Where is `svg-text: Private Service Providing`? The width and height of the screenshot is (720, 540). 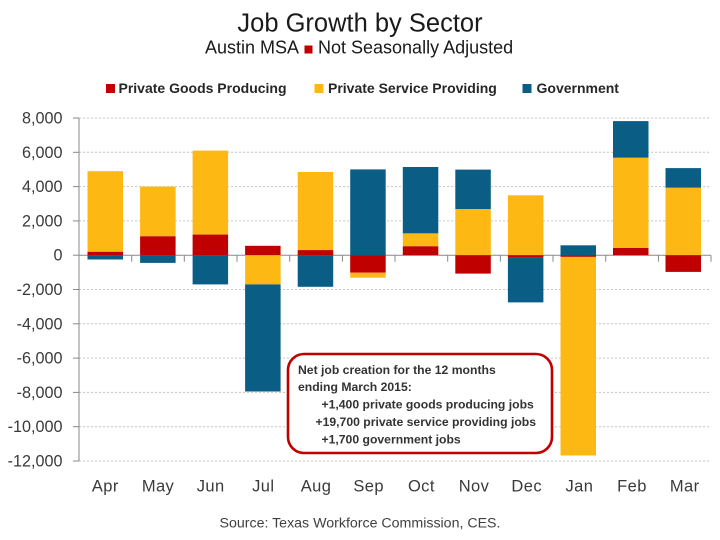
svg-text: Private Service Providing is located at coordinates (412, 88).